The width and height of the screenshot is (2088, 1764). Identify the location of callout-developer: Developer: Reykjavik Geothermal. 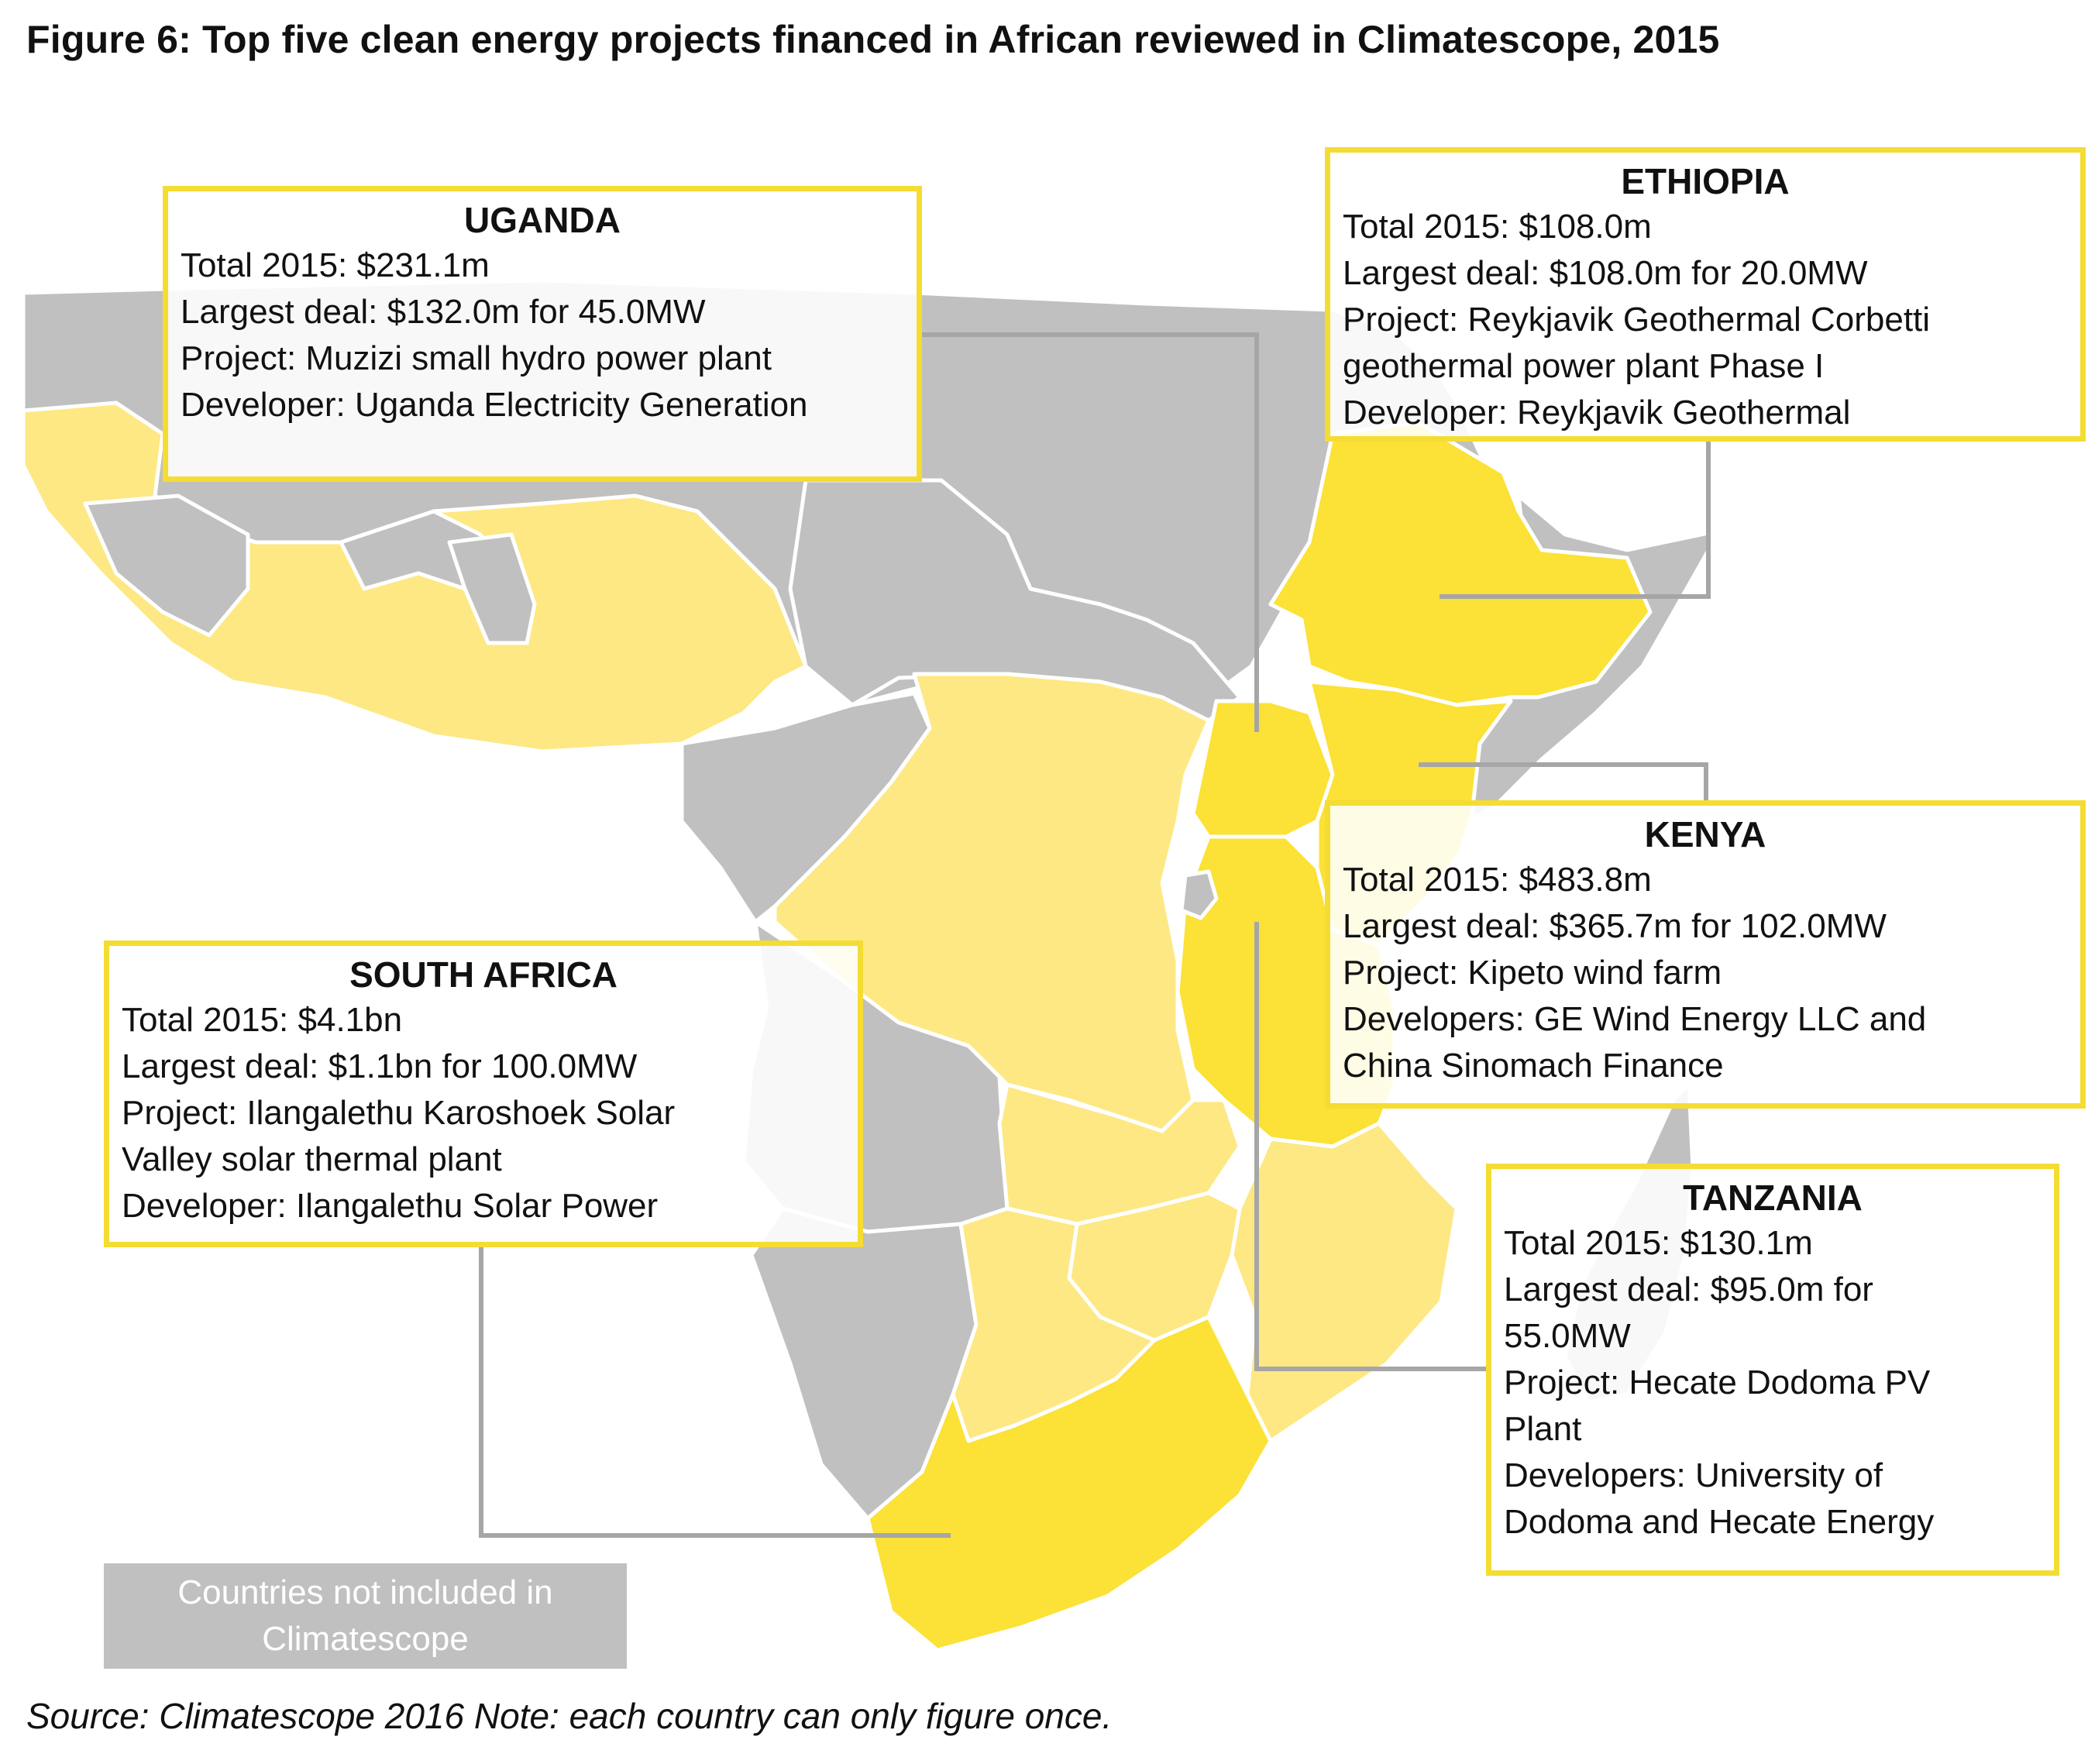
(1597, 413).